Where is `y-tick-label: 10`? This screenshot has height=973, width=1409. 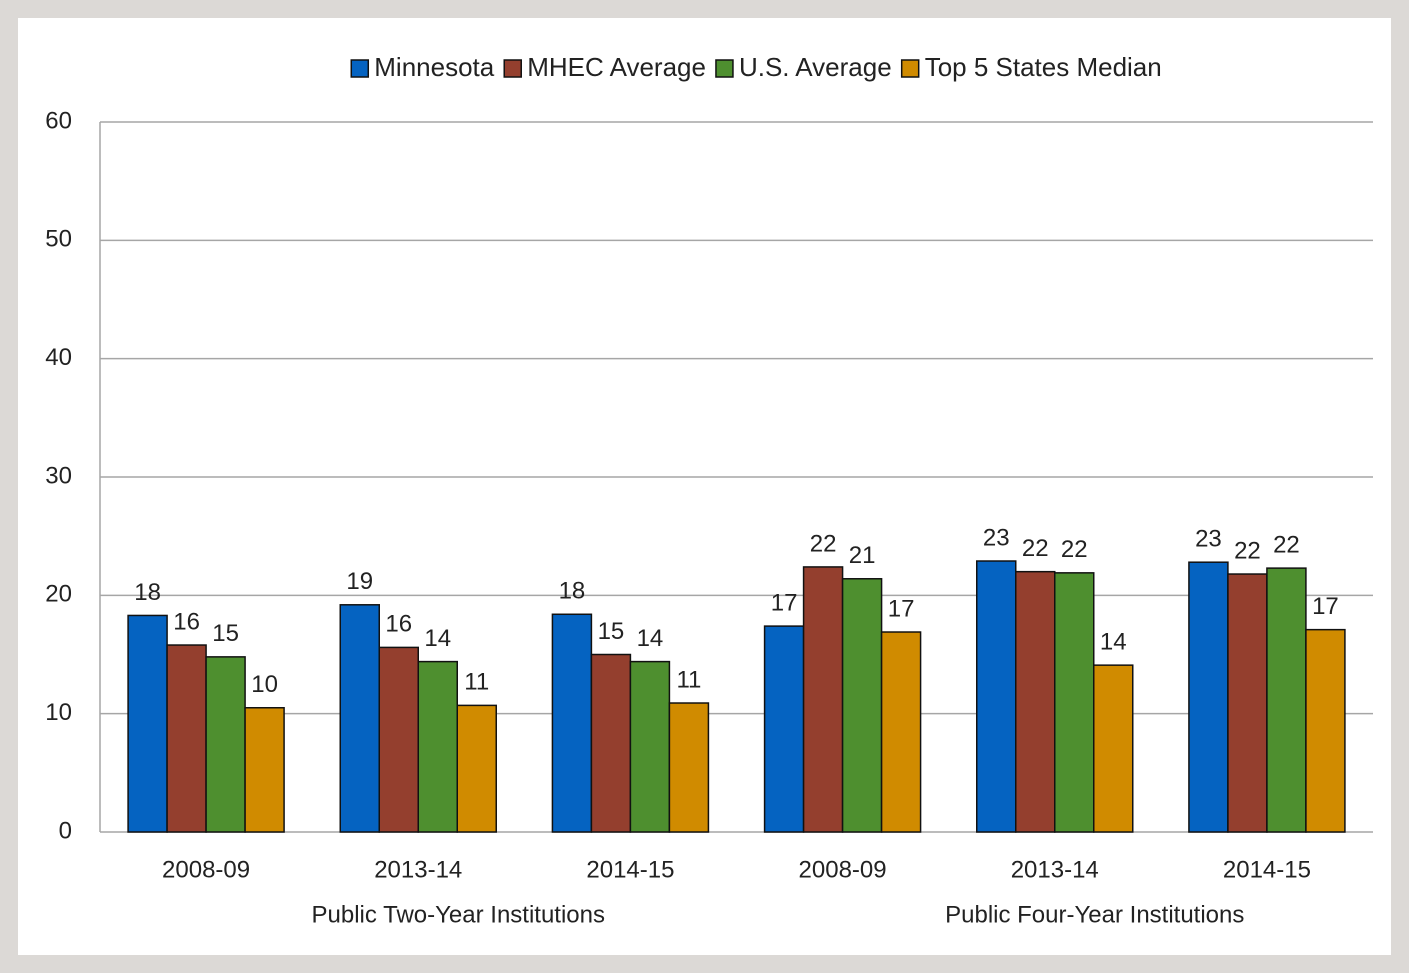
y-tick-label: 10 is located at coordinates (58, 712).